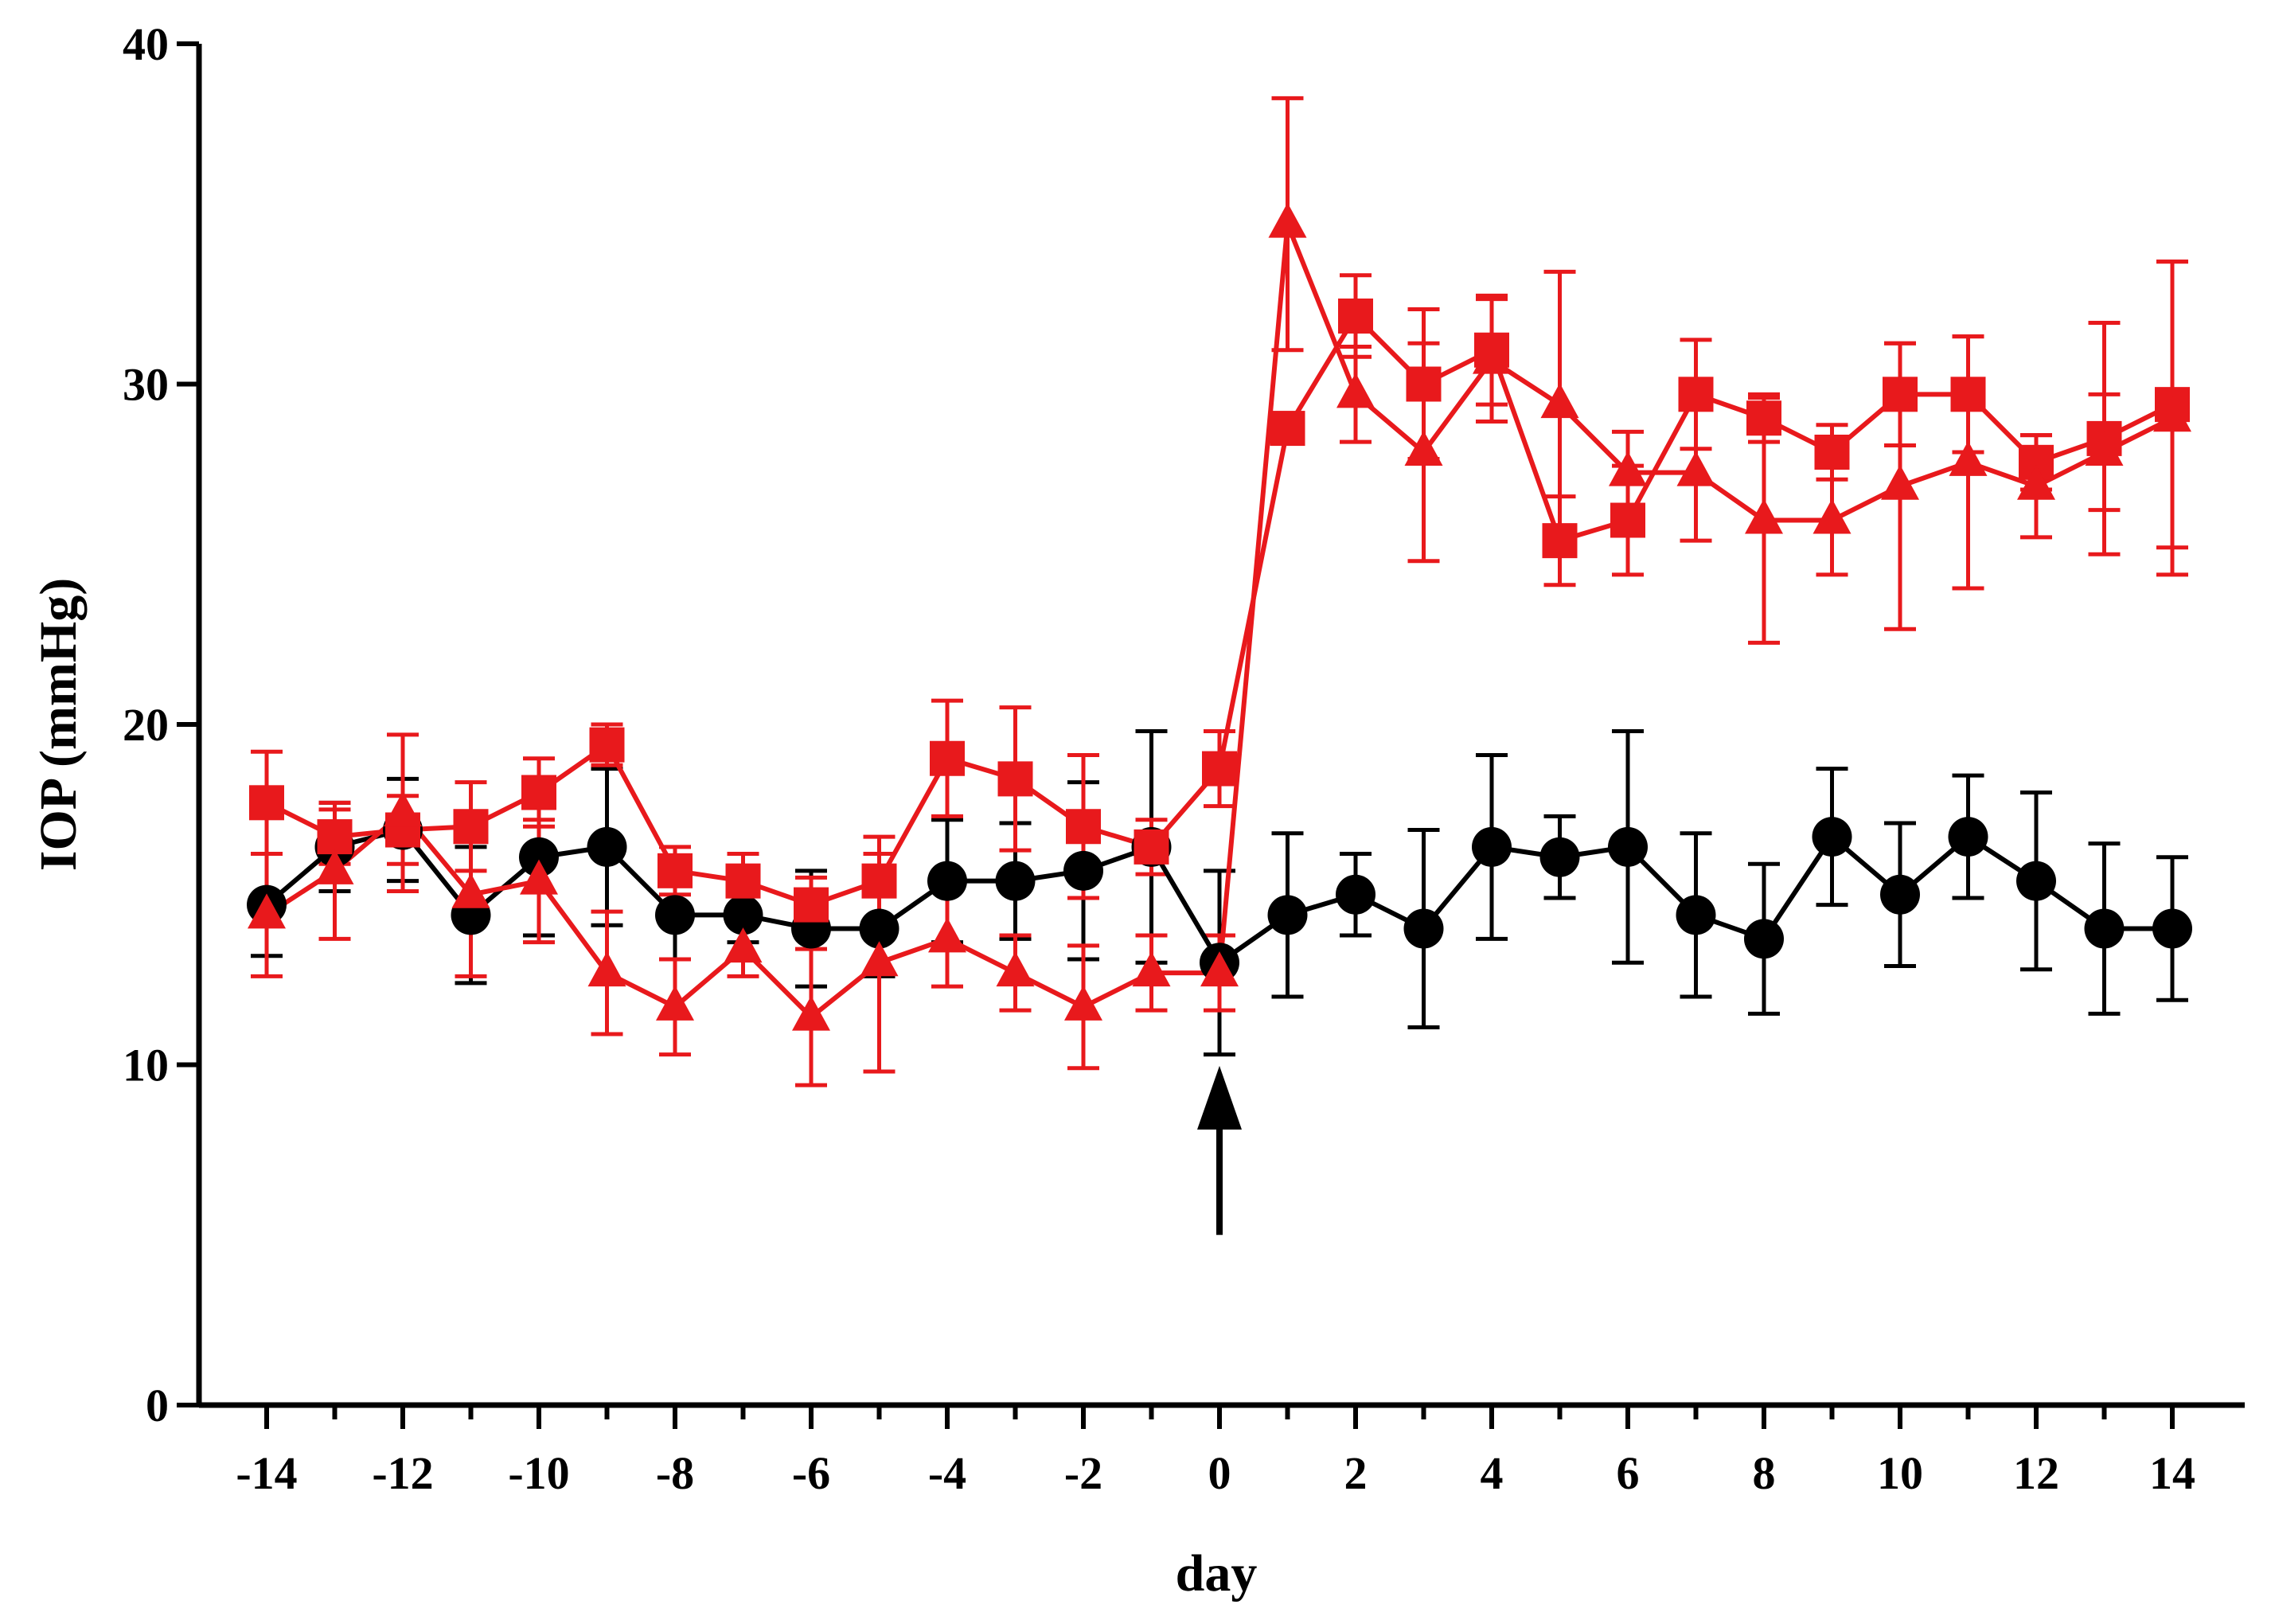 Image resolution: width=2271 pixels, height=1624 pixels. What do you see at coordinates (947, 1473) in the screenshot?
I see `x-tick-label: -4` at bounding box center [947, 1473].